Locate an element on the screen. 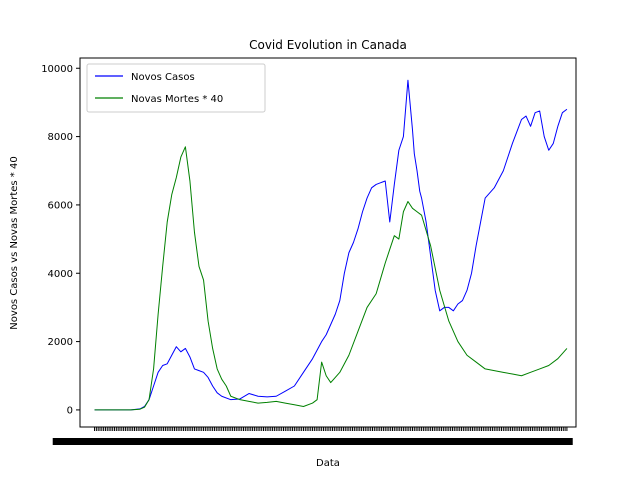 The height and width of the screenshot is (480, 640). x-tick-labels-overlap is located at coordinates (312, 441).